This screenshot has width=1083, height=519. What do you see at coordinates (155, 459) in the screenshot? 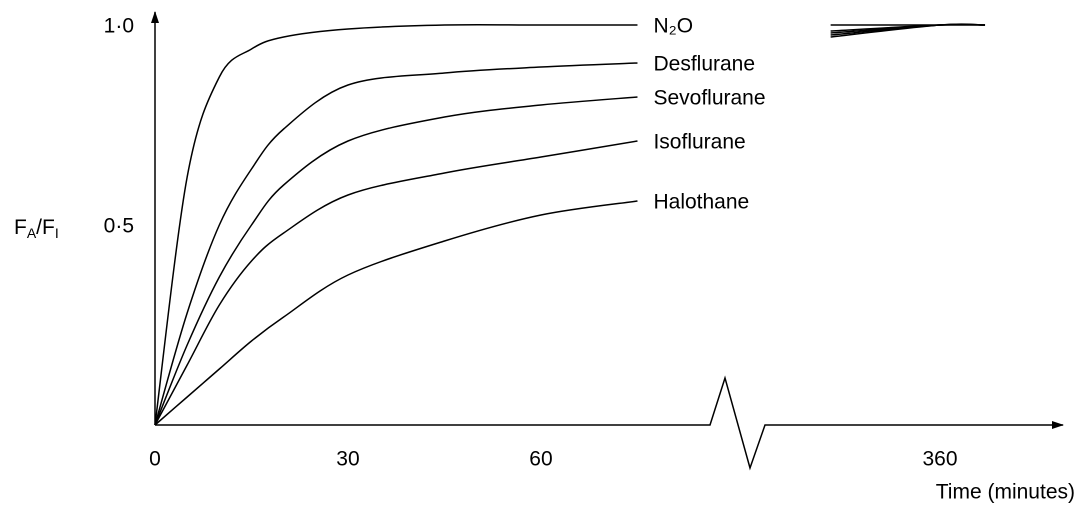
I see `x-tick-label: 0` at bounding box center [155, 459].